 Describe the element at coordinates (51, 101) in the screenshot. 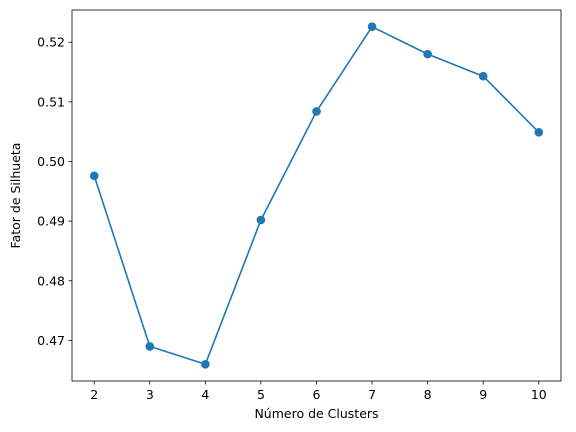

I see `y-tick-label: 0.51` at that location.